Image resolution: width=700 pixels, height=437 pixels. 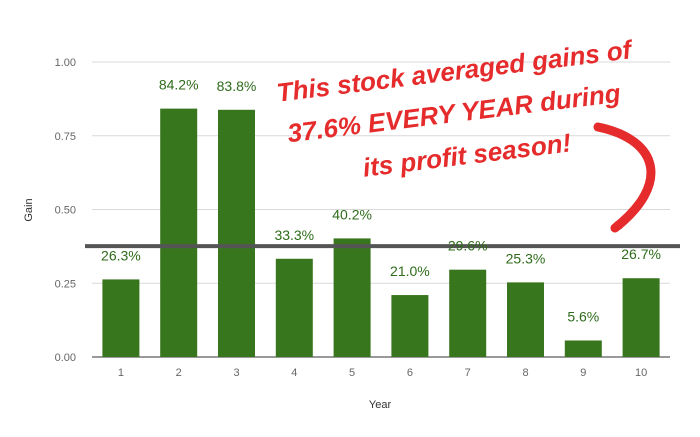 I want to click on data-label: 33.3%, so click(x=294, y=235).